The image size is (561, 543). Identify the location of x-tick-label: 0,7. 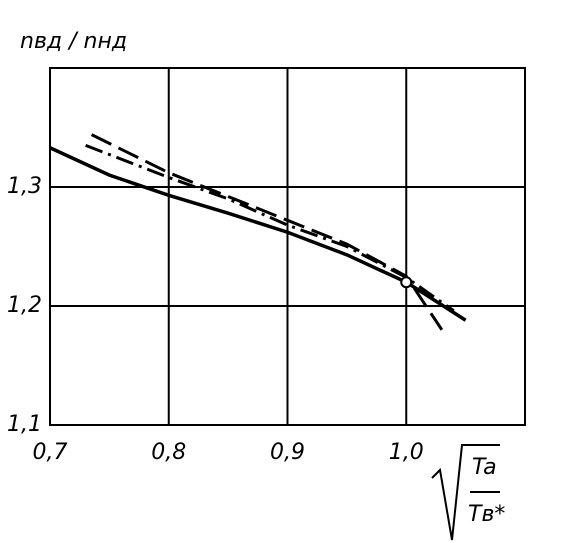
(50, 452).